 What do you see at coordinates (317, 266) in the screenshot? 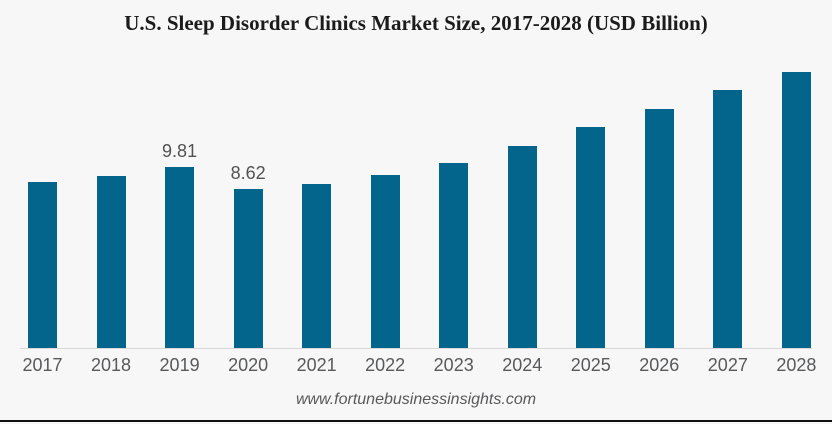
I see `bar-2021` at bounding box center [317, 266].